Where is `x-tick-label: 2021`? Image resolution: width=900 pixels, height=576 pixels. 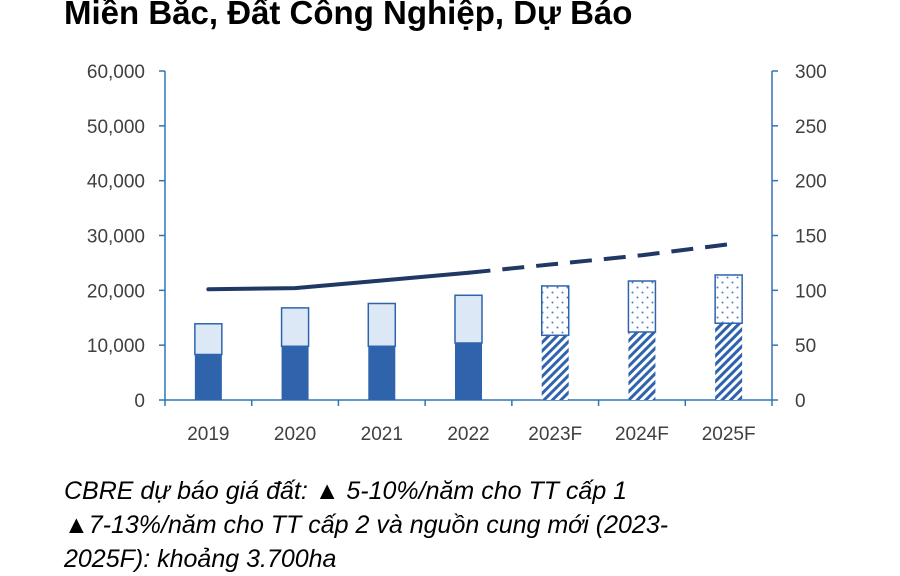
x-tick-label: 2021 is located at coordinates (382, 434).